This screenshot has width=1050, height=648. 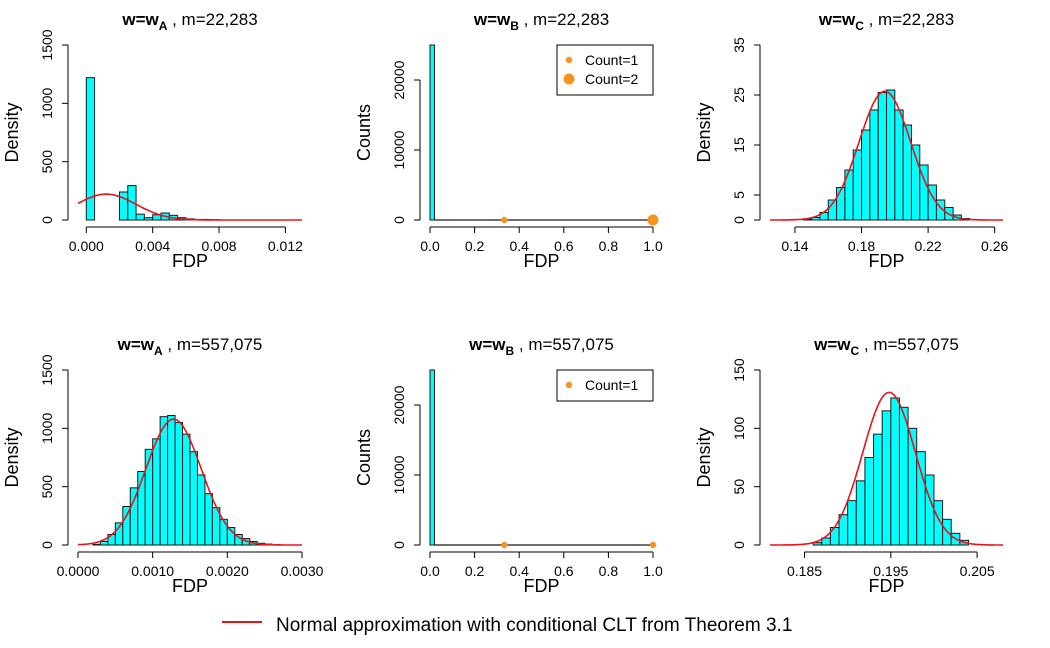 I want to click on chart-title: w=wC , m=22,283, so click(x=886, y=21).